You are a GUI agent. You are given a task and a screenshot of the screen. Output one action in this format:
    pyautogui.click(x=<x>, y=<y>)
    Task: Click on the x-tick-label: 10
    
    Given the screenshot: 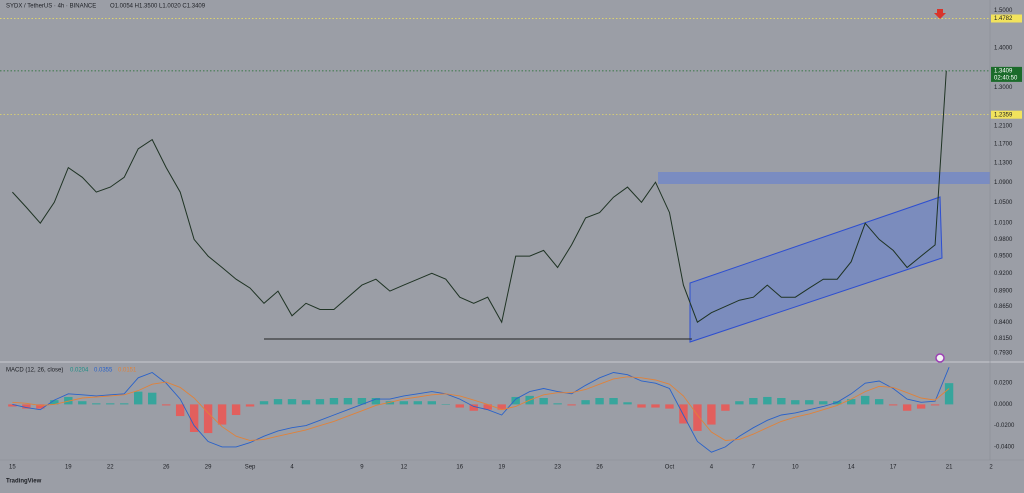 What is the action you would take?
    pyautogui.click(x=795, y=468)
    